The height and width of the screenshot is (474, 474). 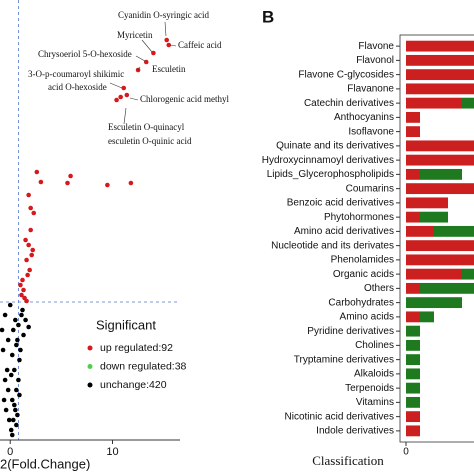 What do you see at coordinates (350, 331) in the screenshot?
I see `y-tick-label: Pyridine derivatives` at bounding box center [350, 331].